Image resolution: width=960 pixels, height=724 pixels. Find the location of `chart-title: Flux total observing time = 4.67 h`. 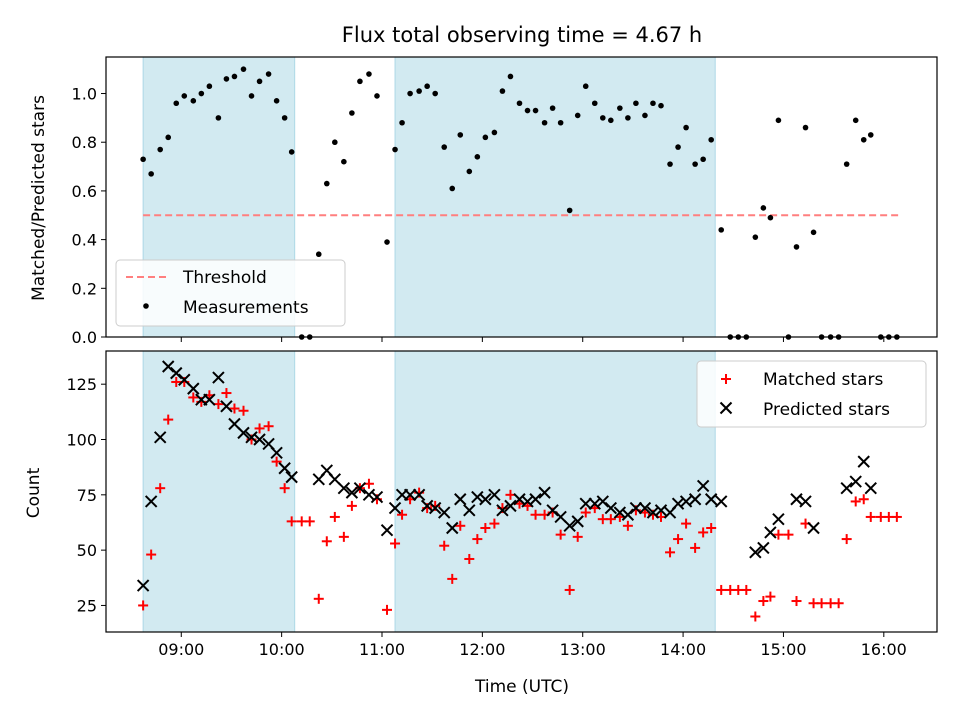

chart-title: Flux total observing time = 4.67 h is located at coordinates (522, 35).